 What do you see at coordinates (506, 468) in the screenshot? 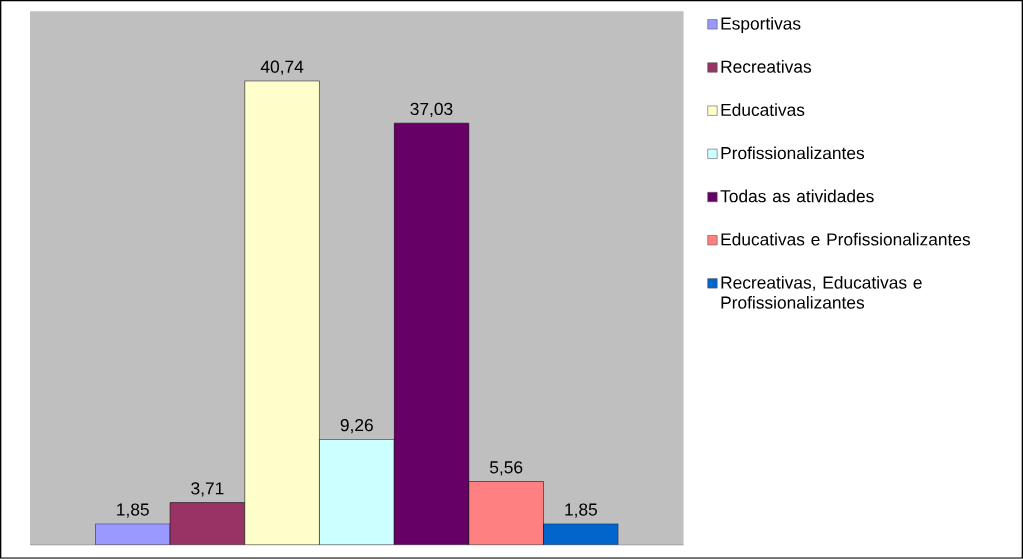
I see `data-label: 5,56` at bounding box center [506, 468].